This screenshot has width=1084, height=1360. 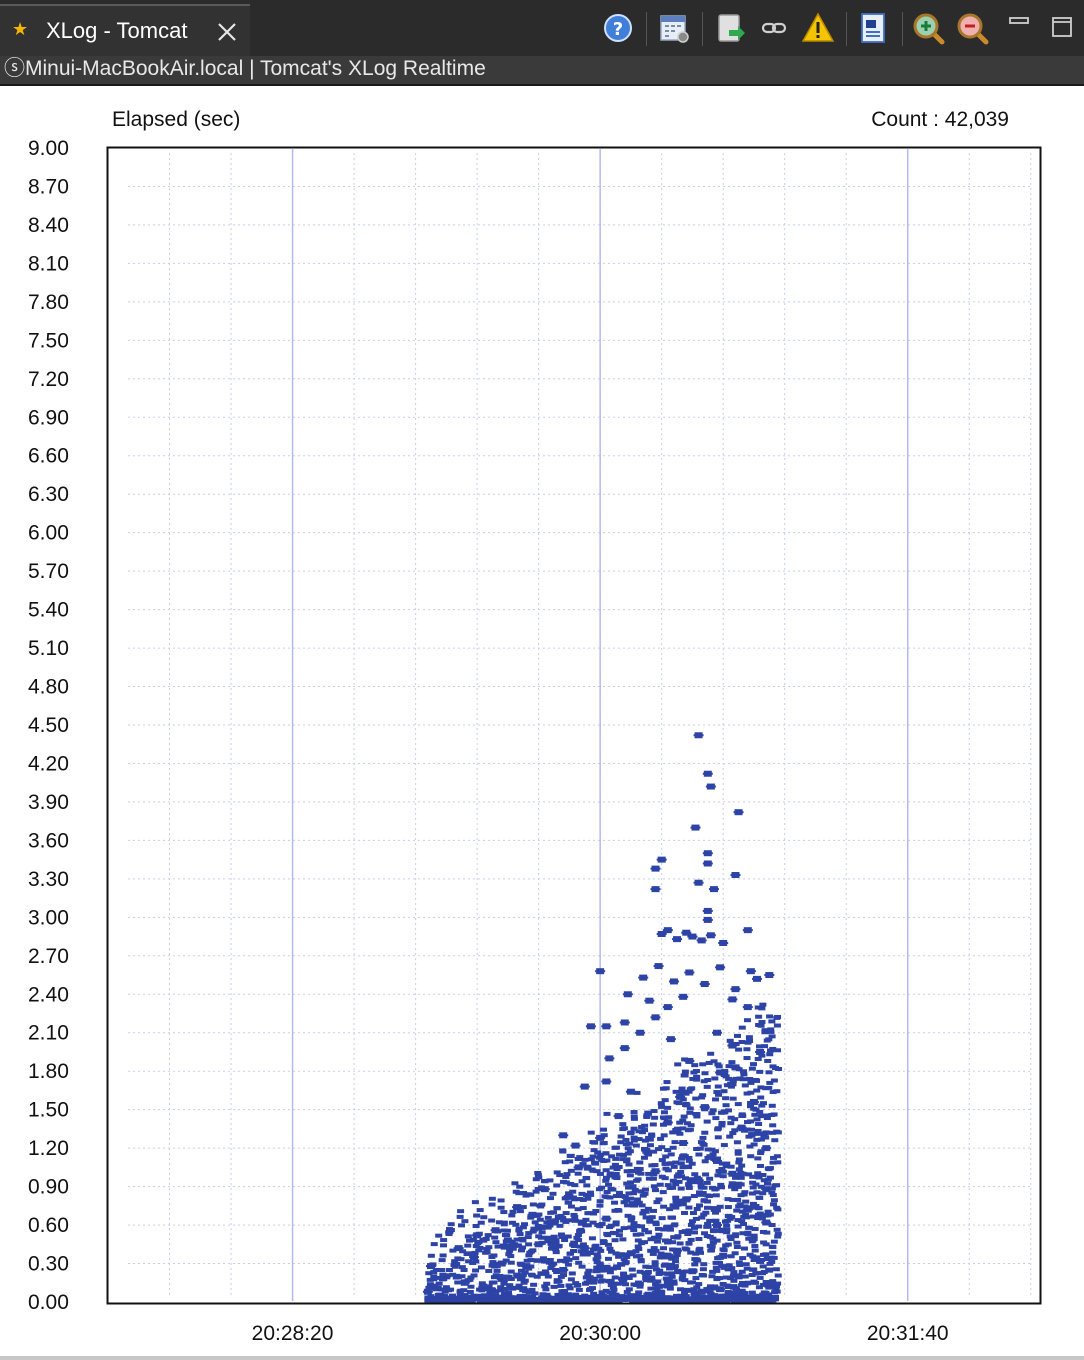 I want to click on document-search-icon, so click(x=874, y=28).